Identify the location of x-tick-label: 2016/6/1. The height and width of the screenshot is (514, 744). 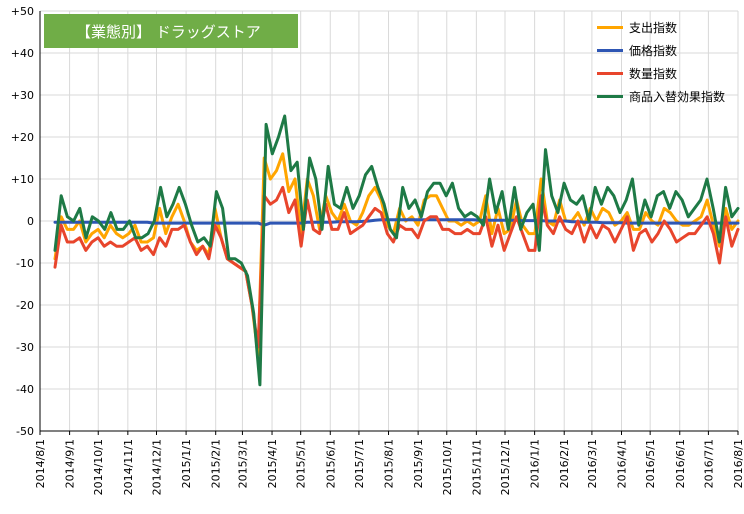
(680, 463).